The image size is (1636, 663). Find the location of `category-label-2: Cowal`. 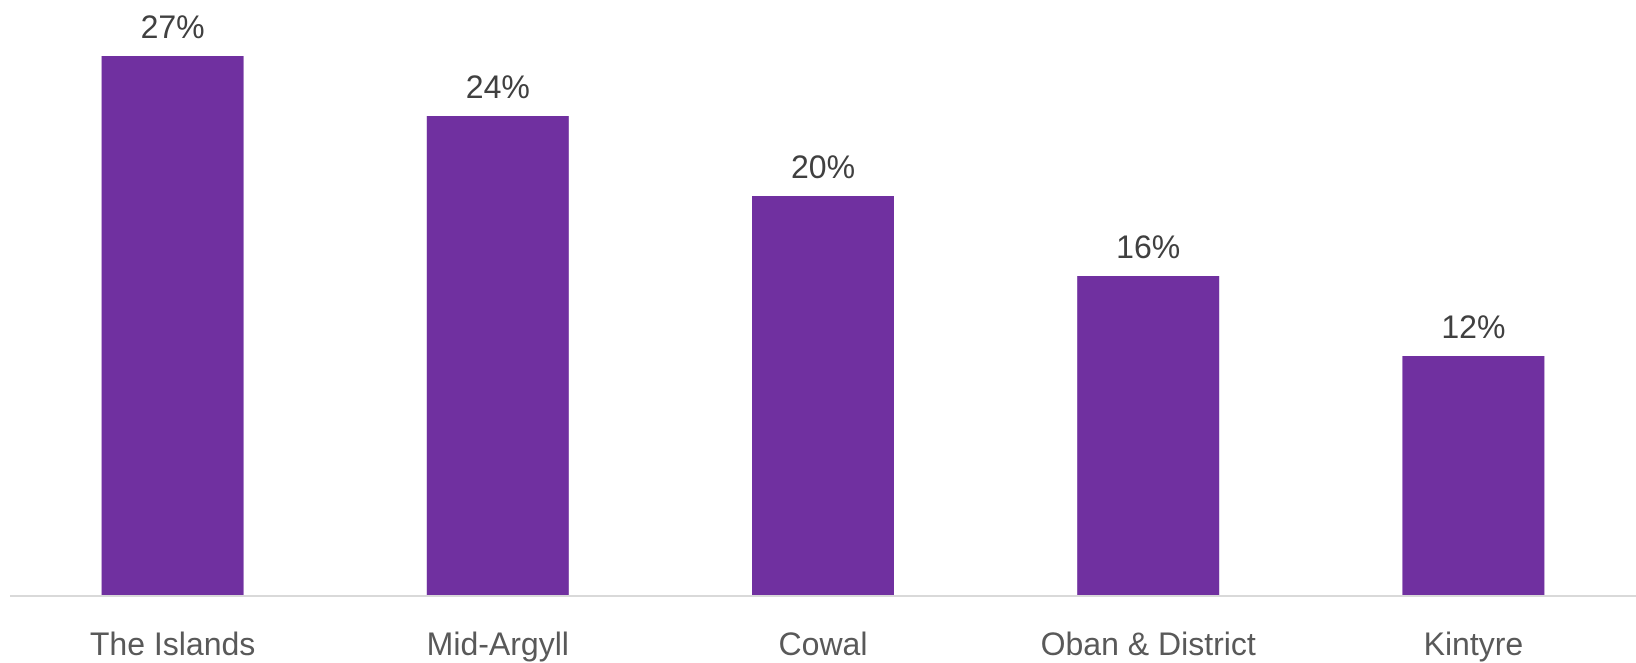

category-label-2: Cowal is located at coordinates (823, 644).